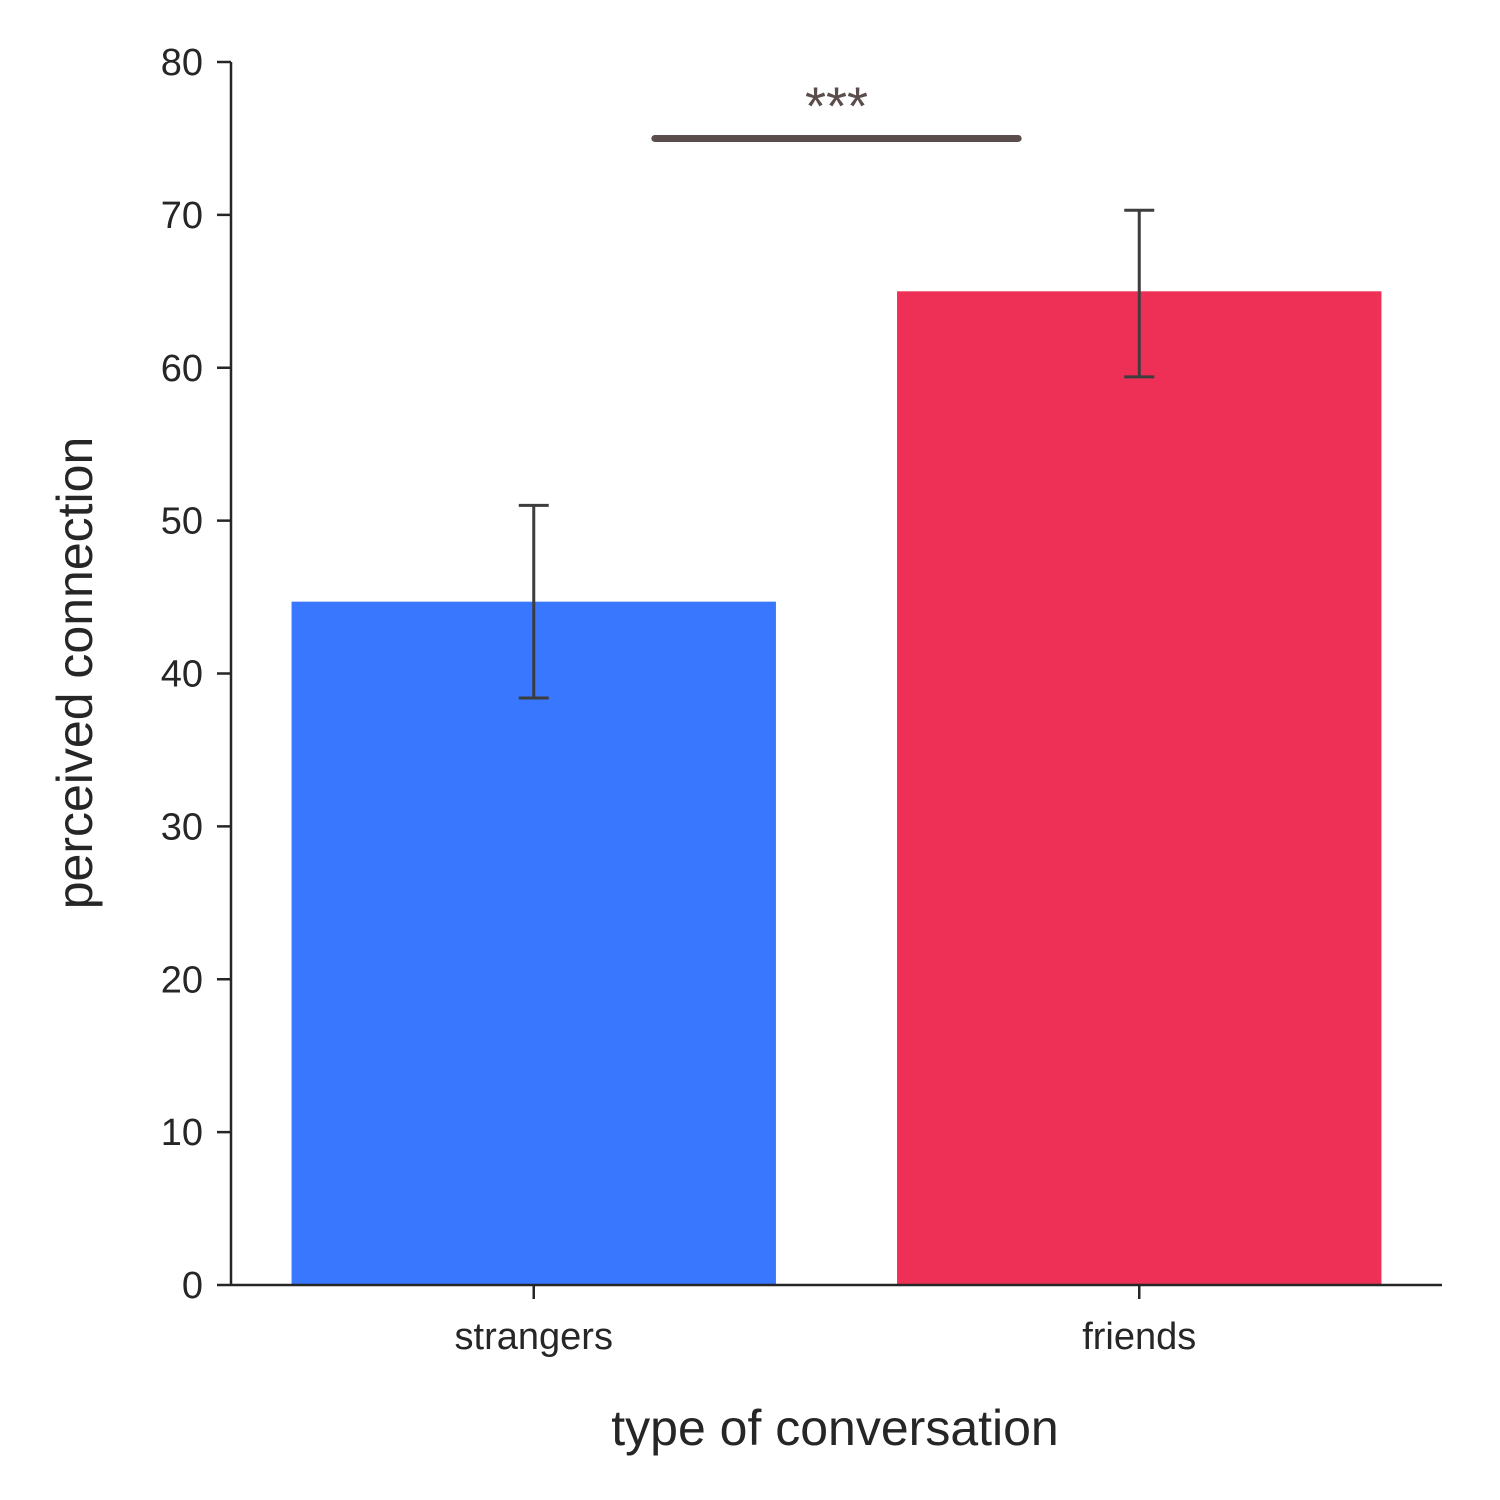 The height and width of the screenshot is (1500, 1500). Describe the element at coordinates (182, 63) in the screenshot. I see `y-tick-label-80: 80` at that location.